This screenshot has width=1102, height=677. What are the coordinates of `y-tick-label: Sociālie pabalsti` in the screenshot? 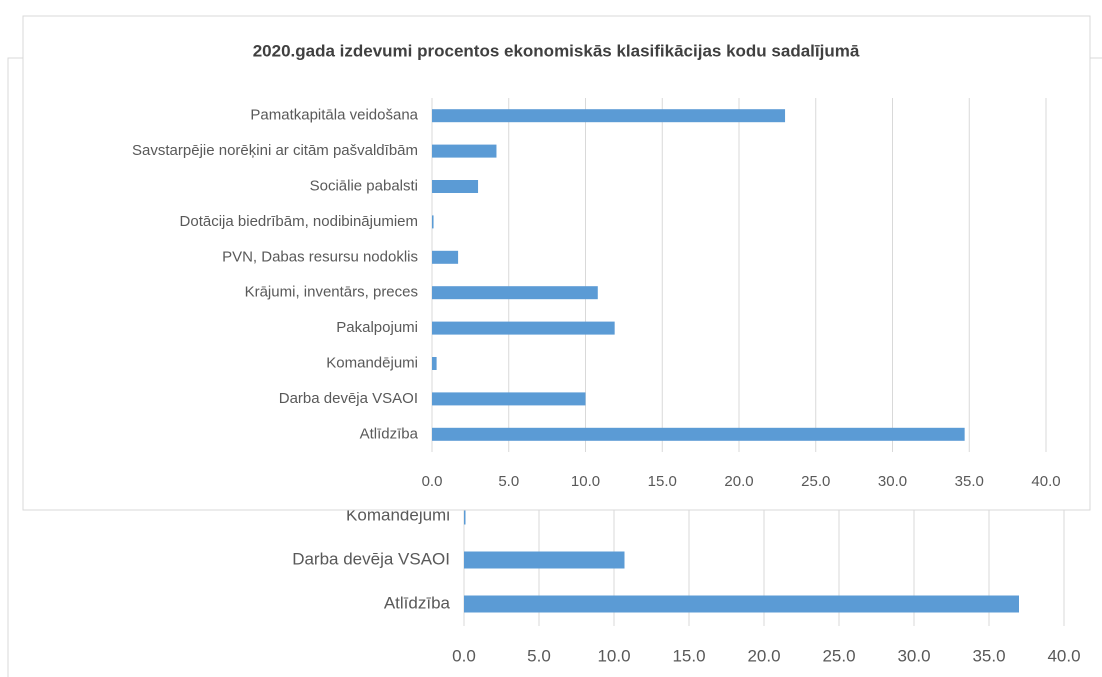 It's located at (364, 185).